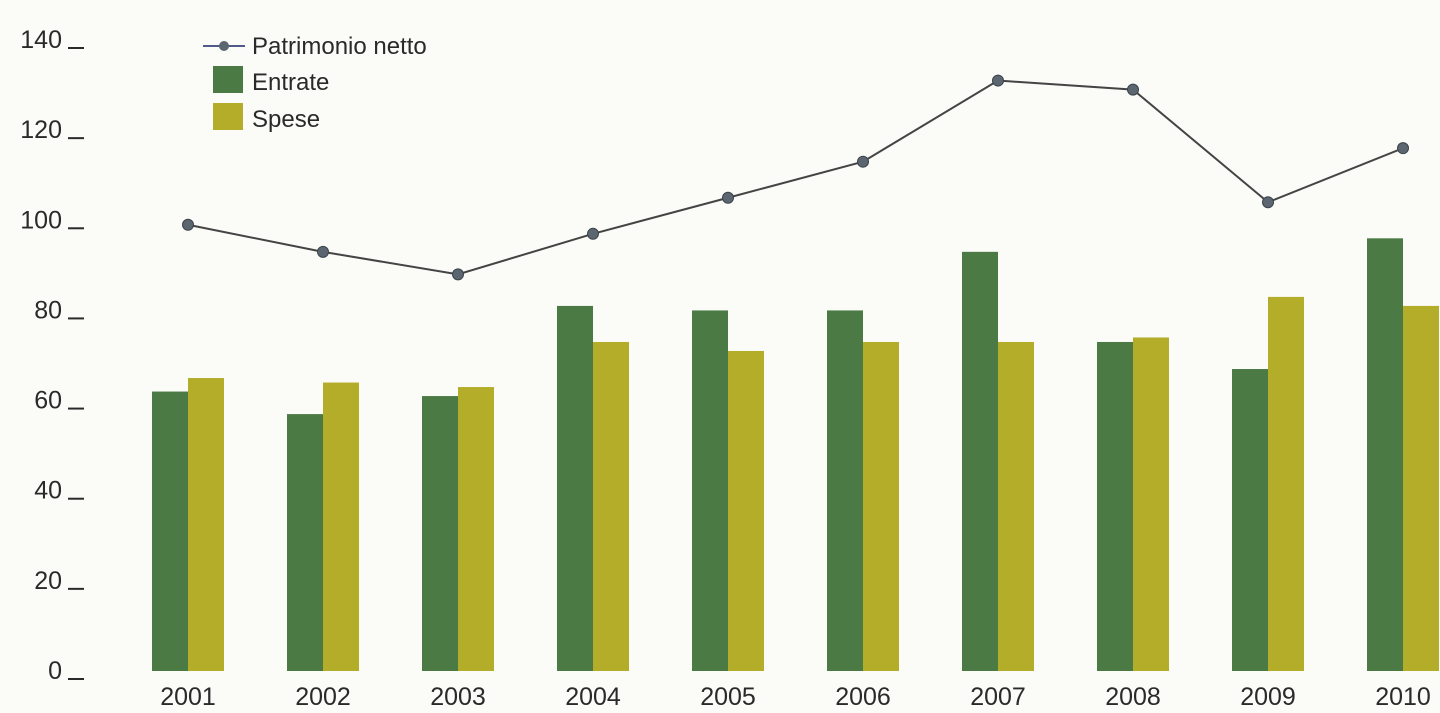  What do you see at coordinates (795, 697) in the screenshot?
I see `x-axis: 2001 2002 2003 2004 2005 2006 2007 2008 2009 2010` at bounding box center [795, 697].